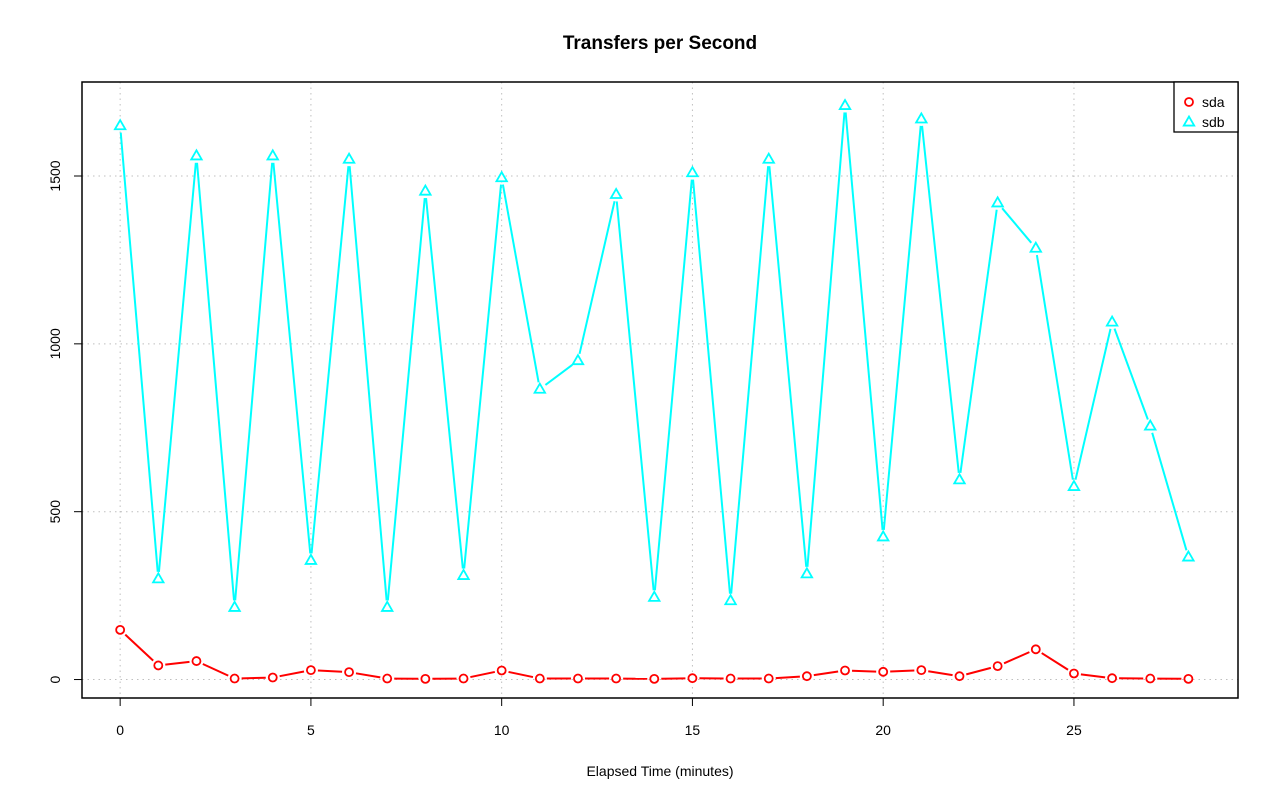 Image resolution: width=1280 pixels, height=801 pixels. Describe the element at coordinates (659, 771) in the screenshot. I see `x-axis-label: Elapsed Time (minutes)` at that location.